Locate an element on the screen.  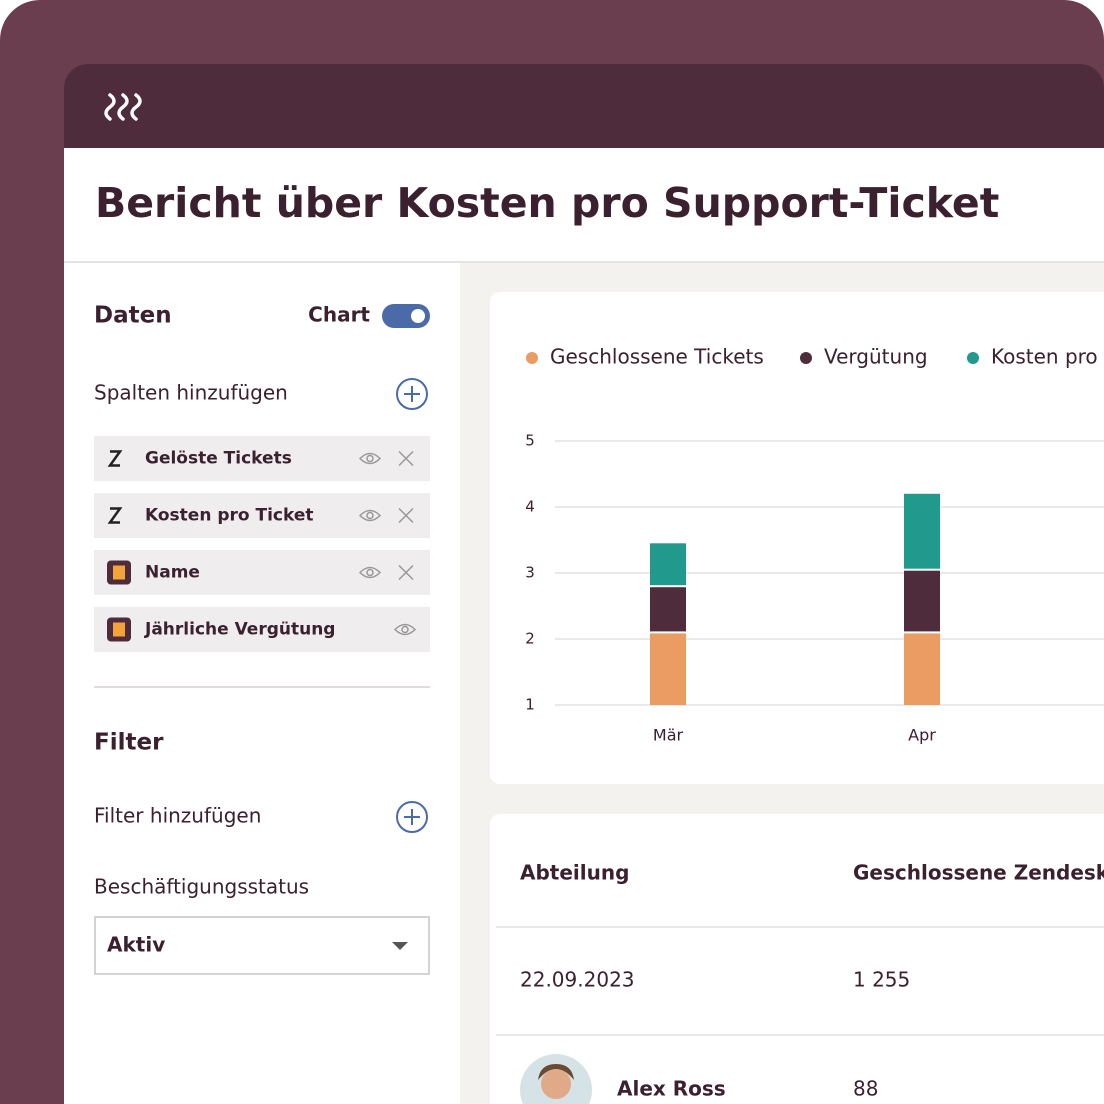
add-filter-label: Filter hinzufügen is located at coordinates (177, 816).